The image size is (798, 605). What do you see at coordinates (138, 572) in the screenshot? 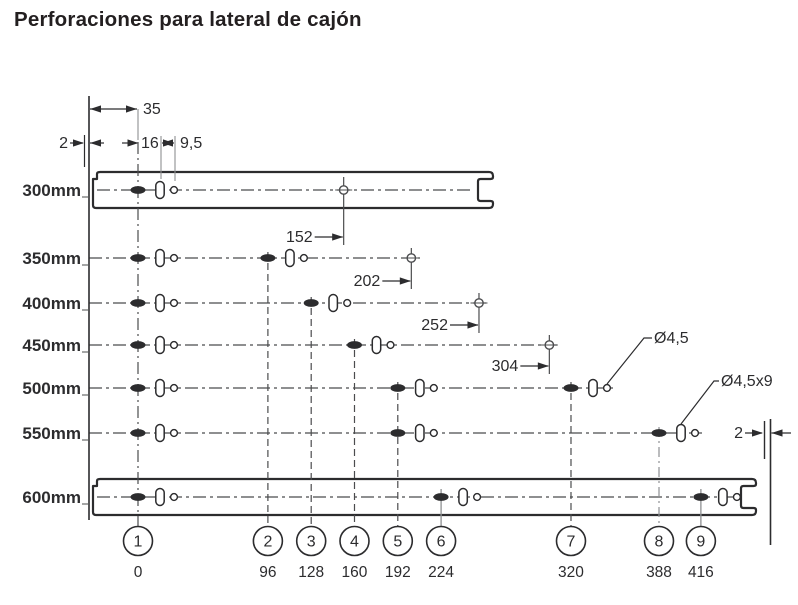
I see `position-mm-value: 0` at bounding box center [138, 572].